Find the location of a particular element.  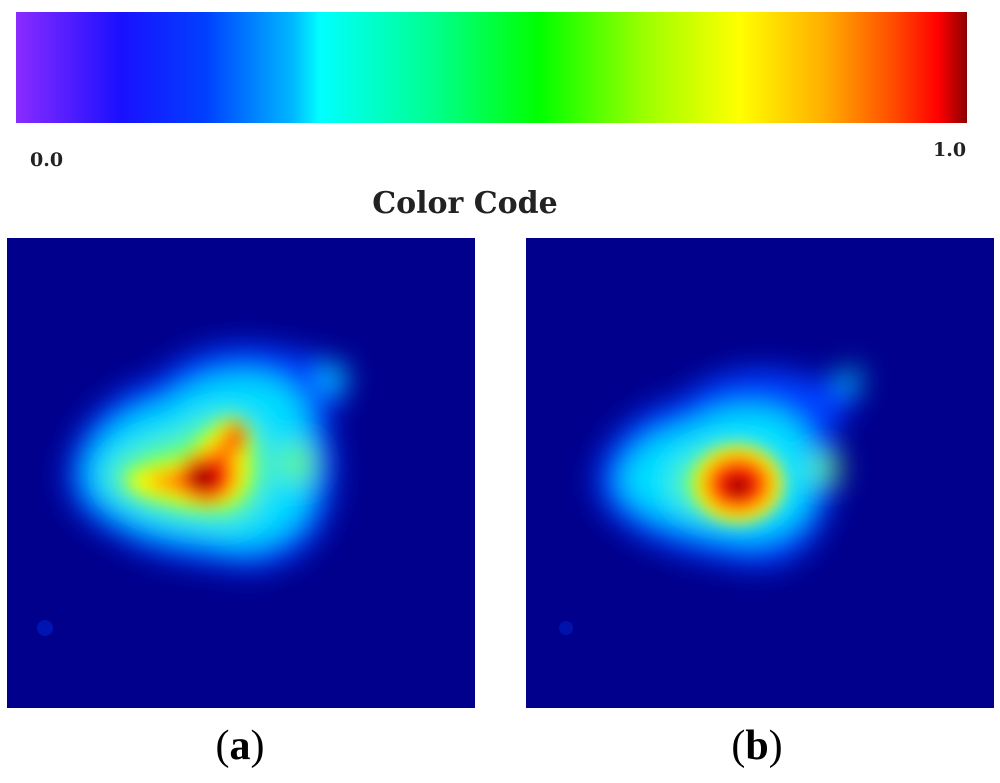

colorbar-title: Color Code is located at coordinates (465, 203).